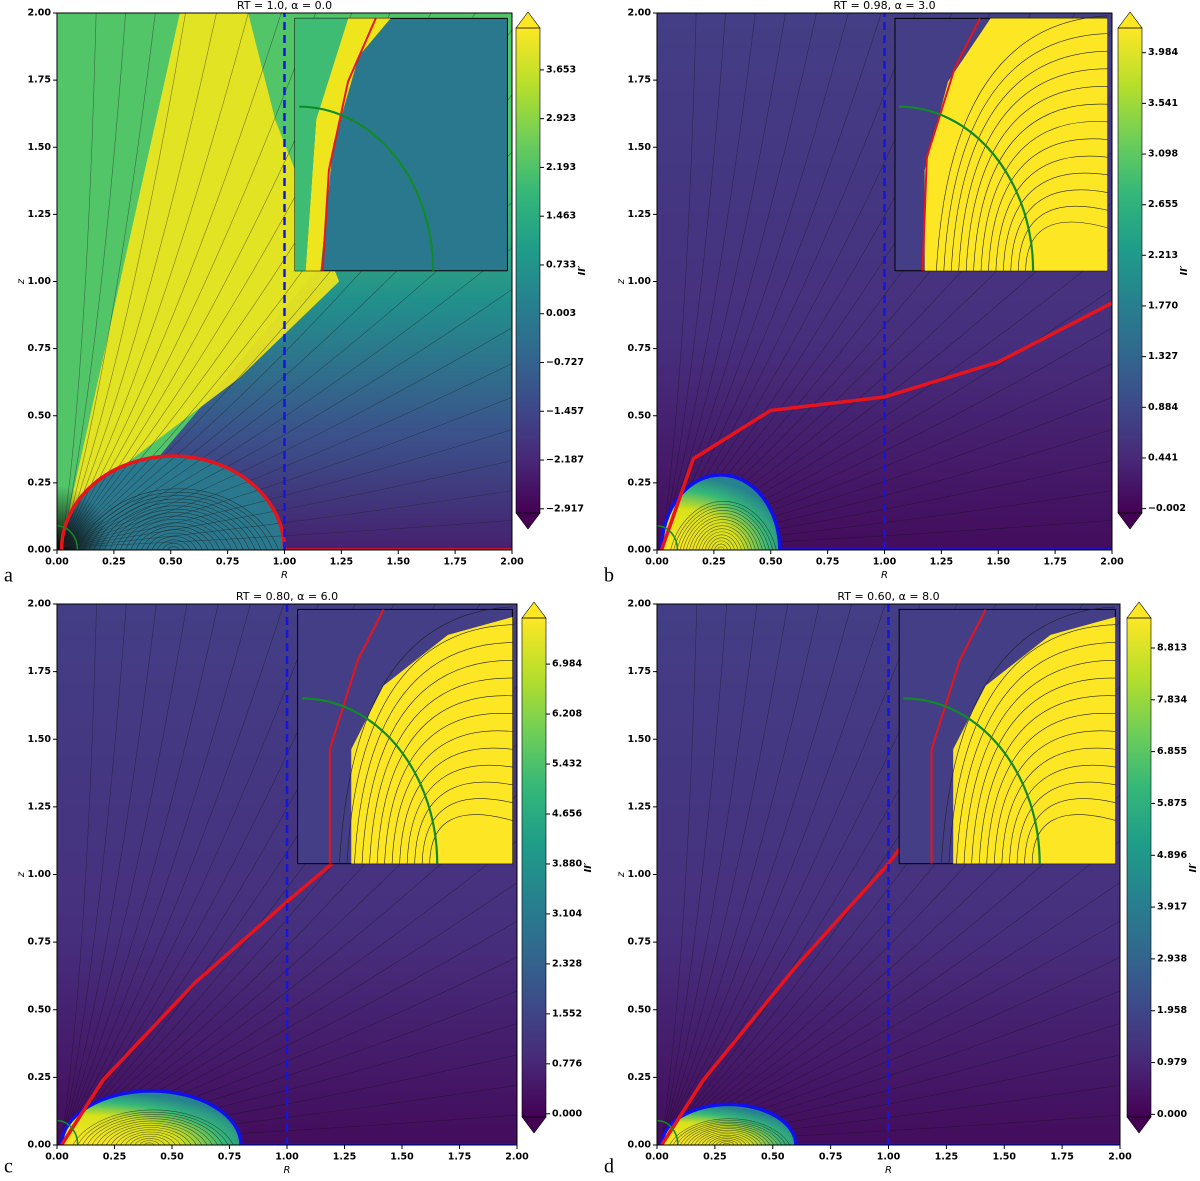  What do you see at coordinates (1163, 103) in the screenshot?
I see `colorbar-tick-label: 3.541` at bounding box center [1163, 103].